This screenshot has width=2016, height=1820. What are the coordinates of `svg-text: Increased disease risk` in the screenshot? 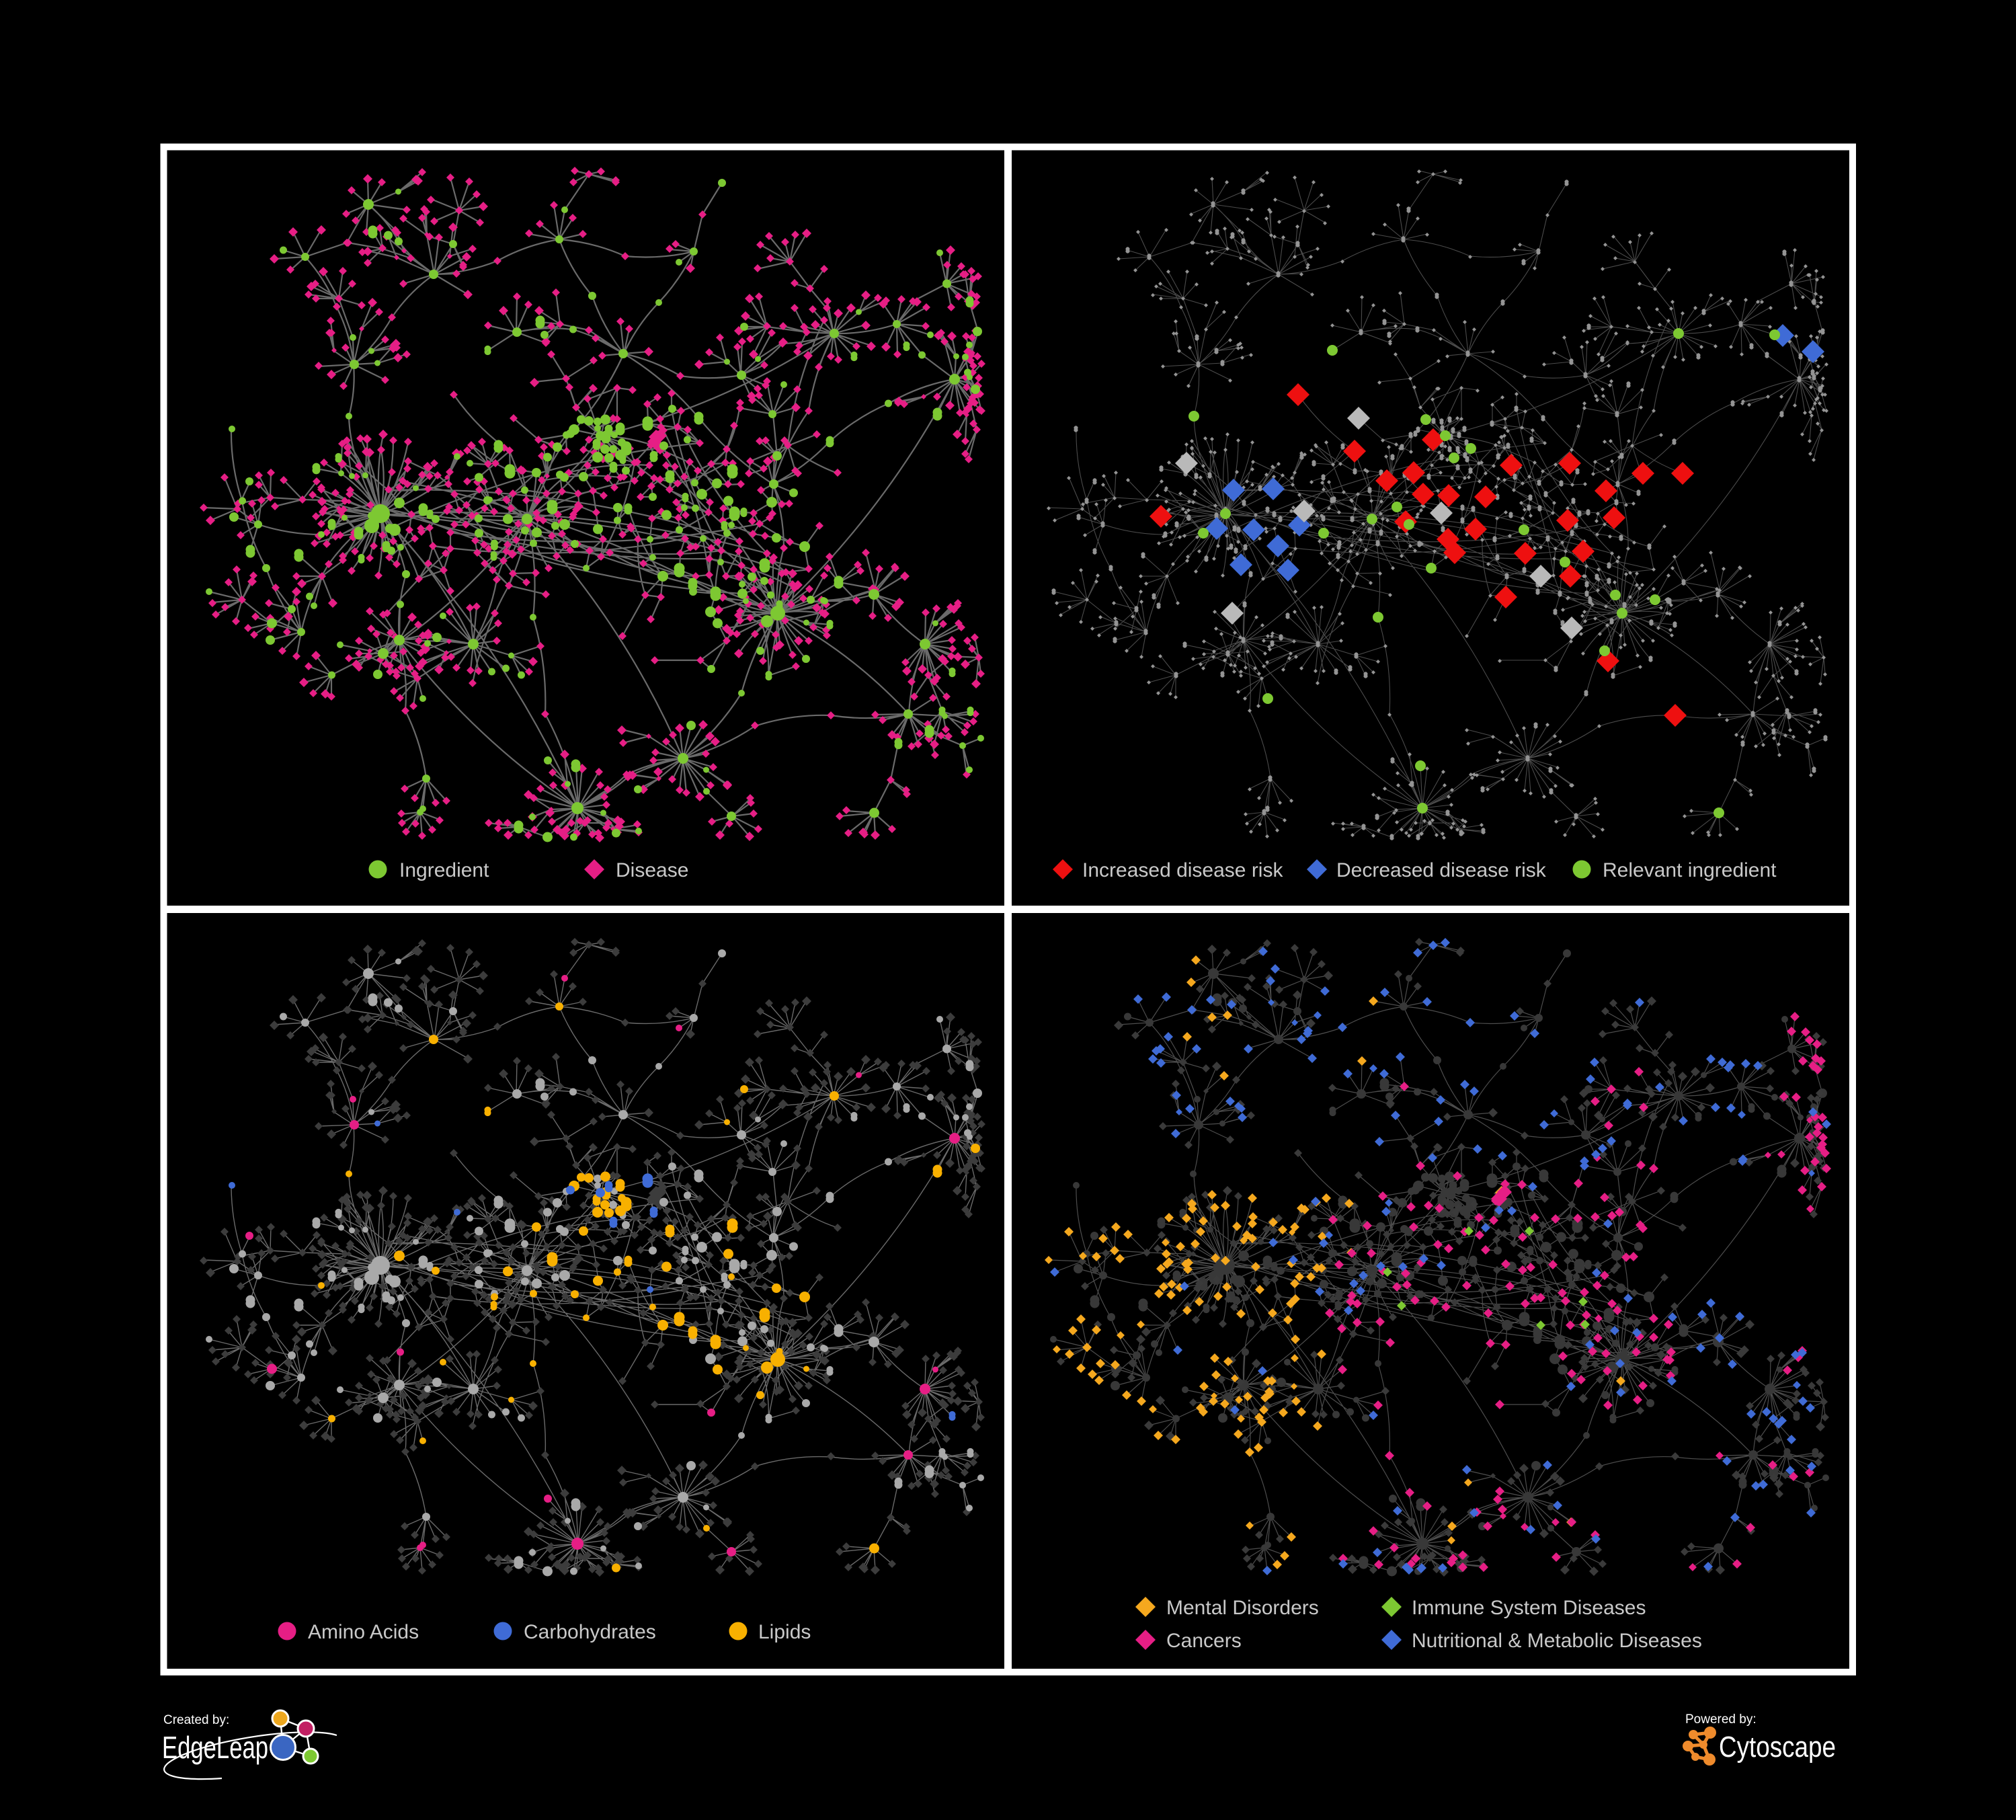 It's located at (1182, 870).